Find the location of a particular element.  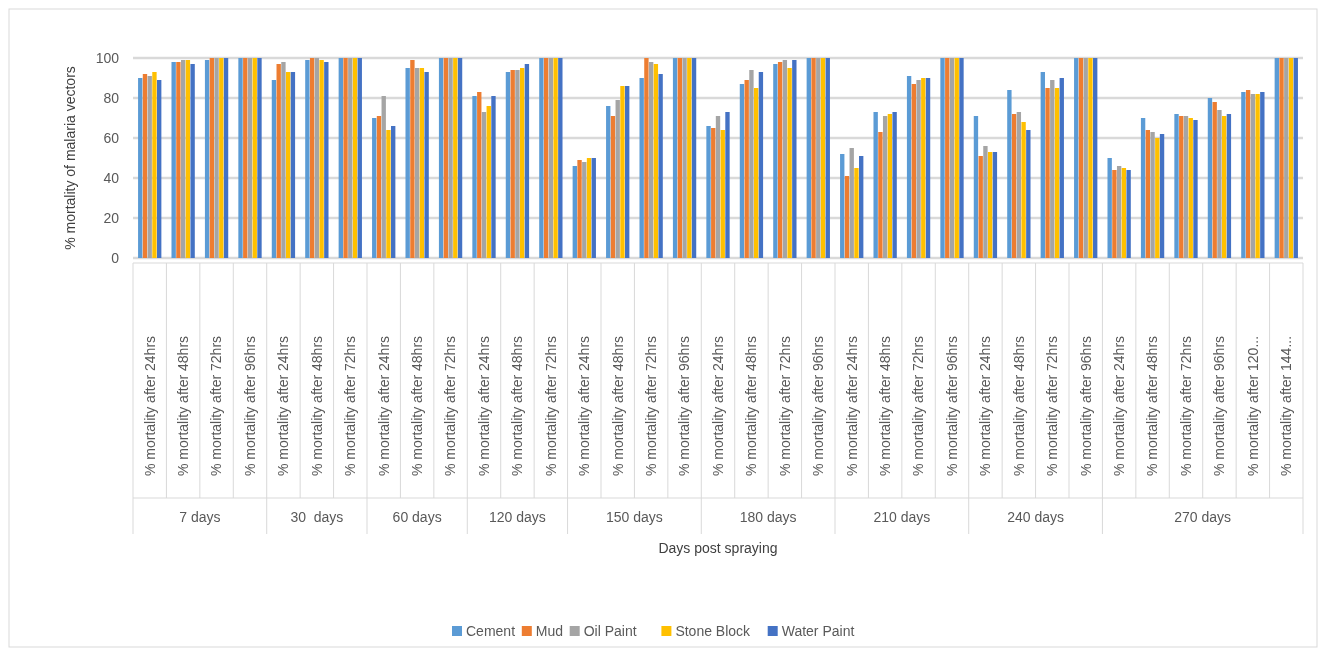

y-tick-label: 0 is located at coordinates (115, 257).